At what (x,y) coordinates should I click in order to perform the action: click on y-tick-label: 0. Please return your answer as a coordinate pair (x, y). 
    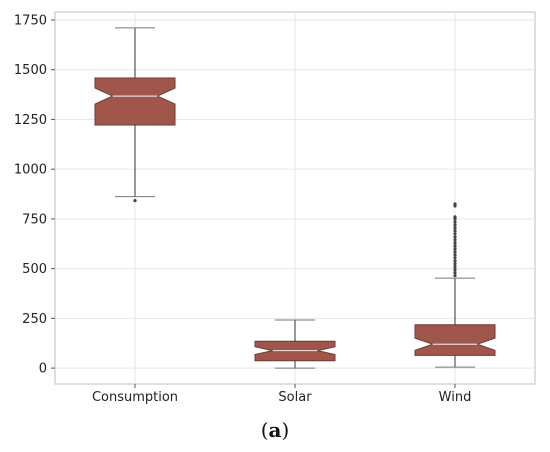
    Looking at the image, I should click on (43, 369).